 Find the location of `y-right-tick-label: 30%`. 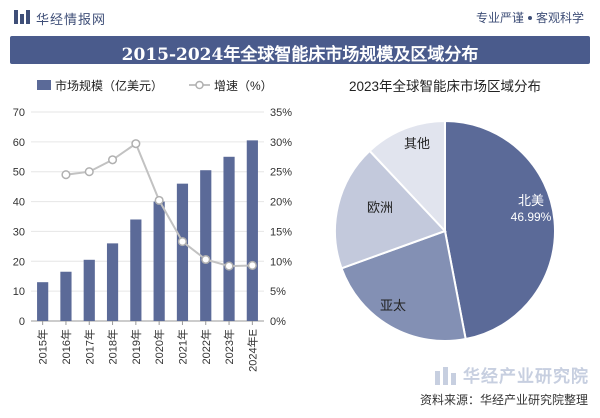

y-right-tick-label: 30% is located at coordinates (281, 143).